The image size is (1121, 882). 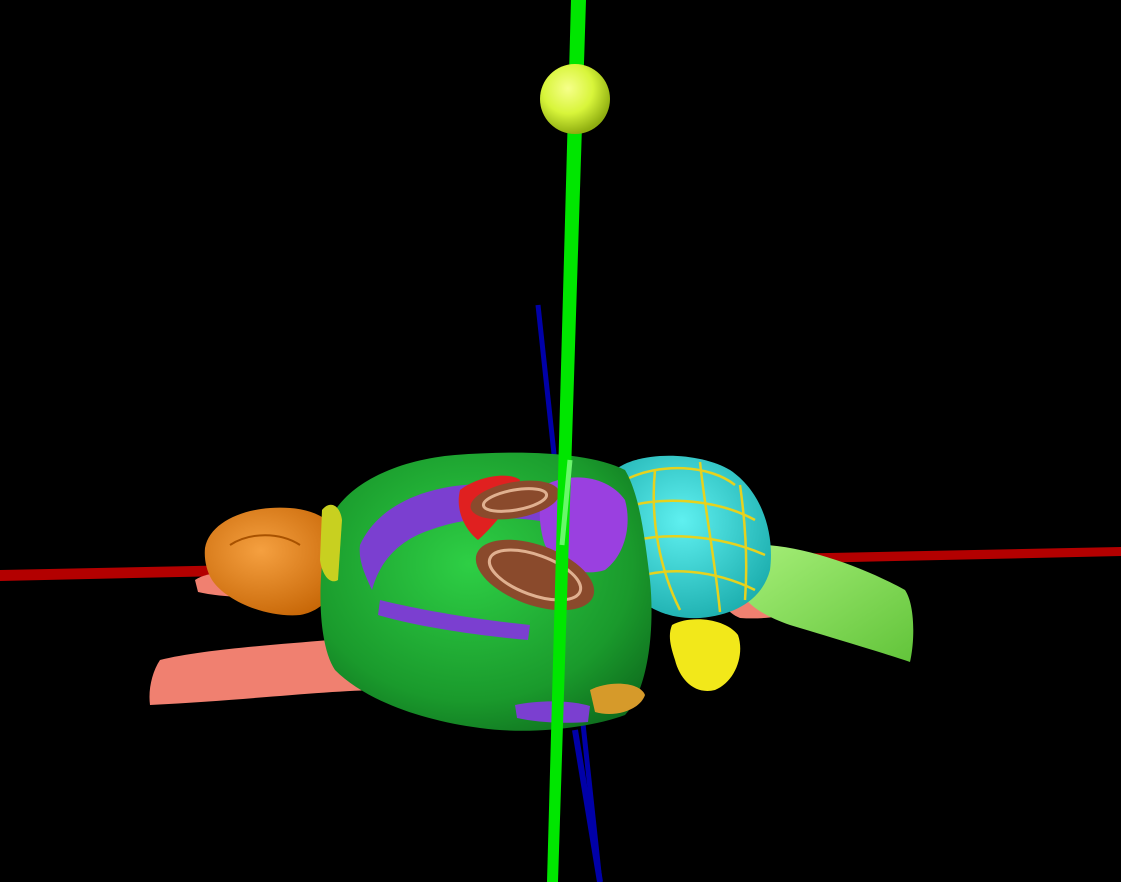 What do you see at coordinates (331, 543) in the screenshot?
I see `region-cortex-accent-left` at bounding box center [331, 543].